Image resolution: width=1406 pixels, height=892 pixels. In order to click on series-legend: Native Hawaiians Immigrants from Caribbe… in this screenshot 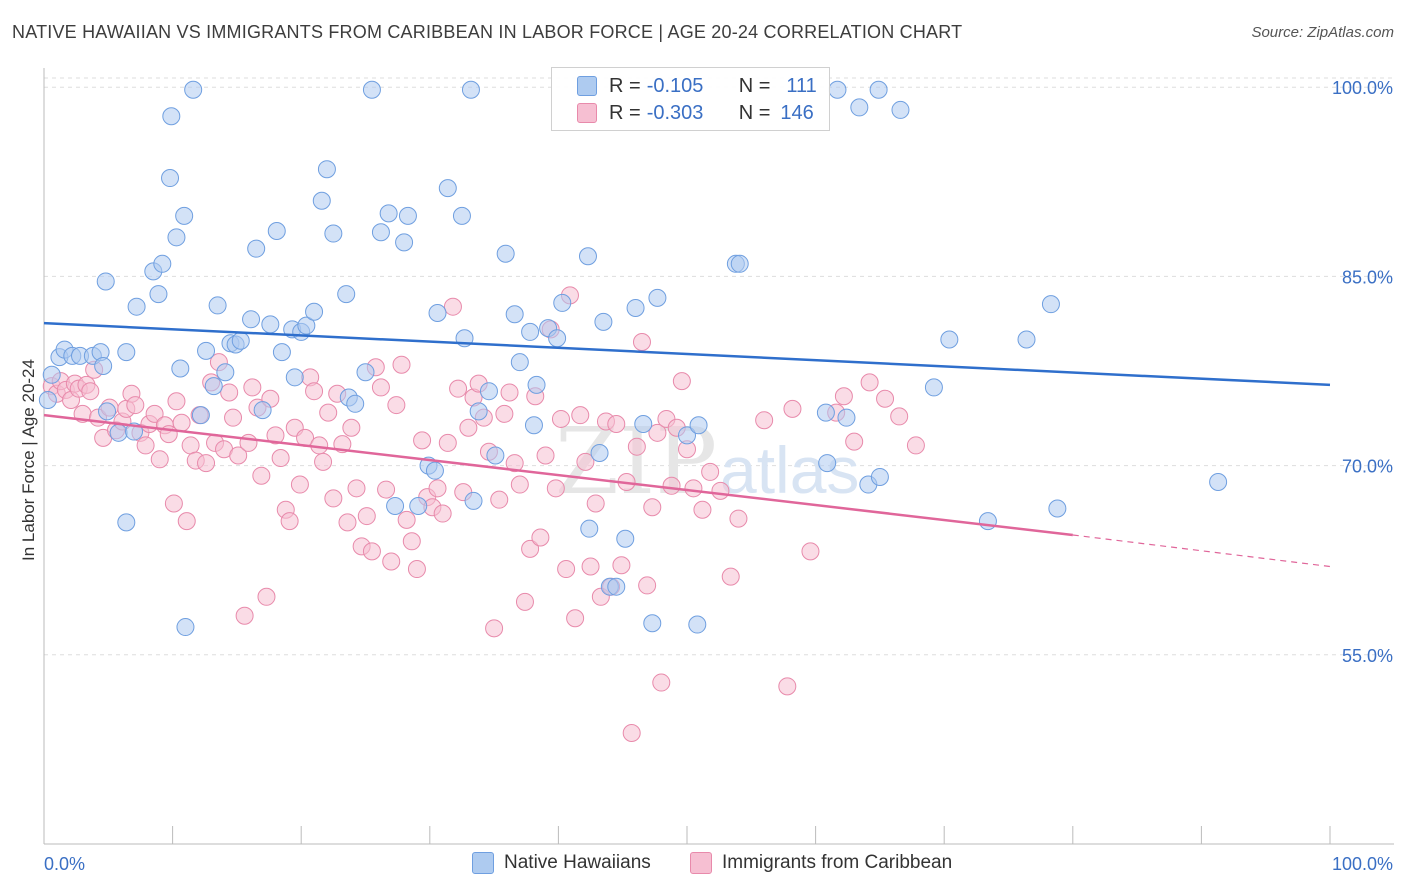, I will do `click(703, 865)`.